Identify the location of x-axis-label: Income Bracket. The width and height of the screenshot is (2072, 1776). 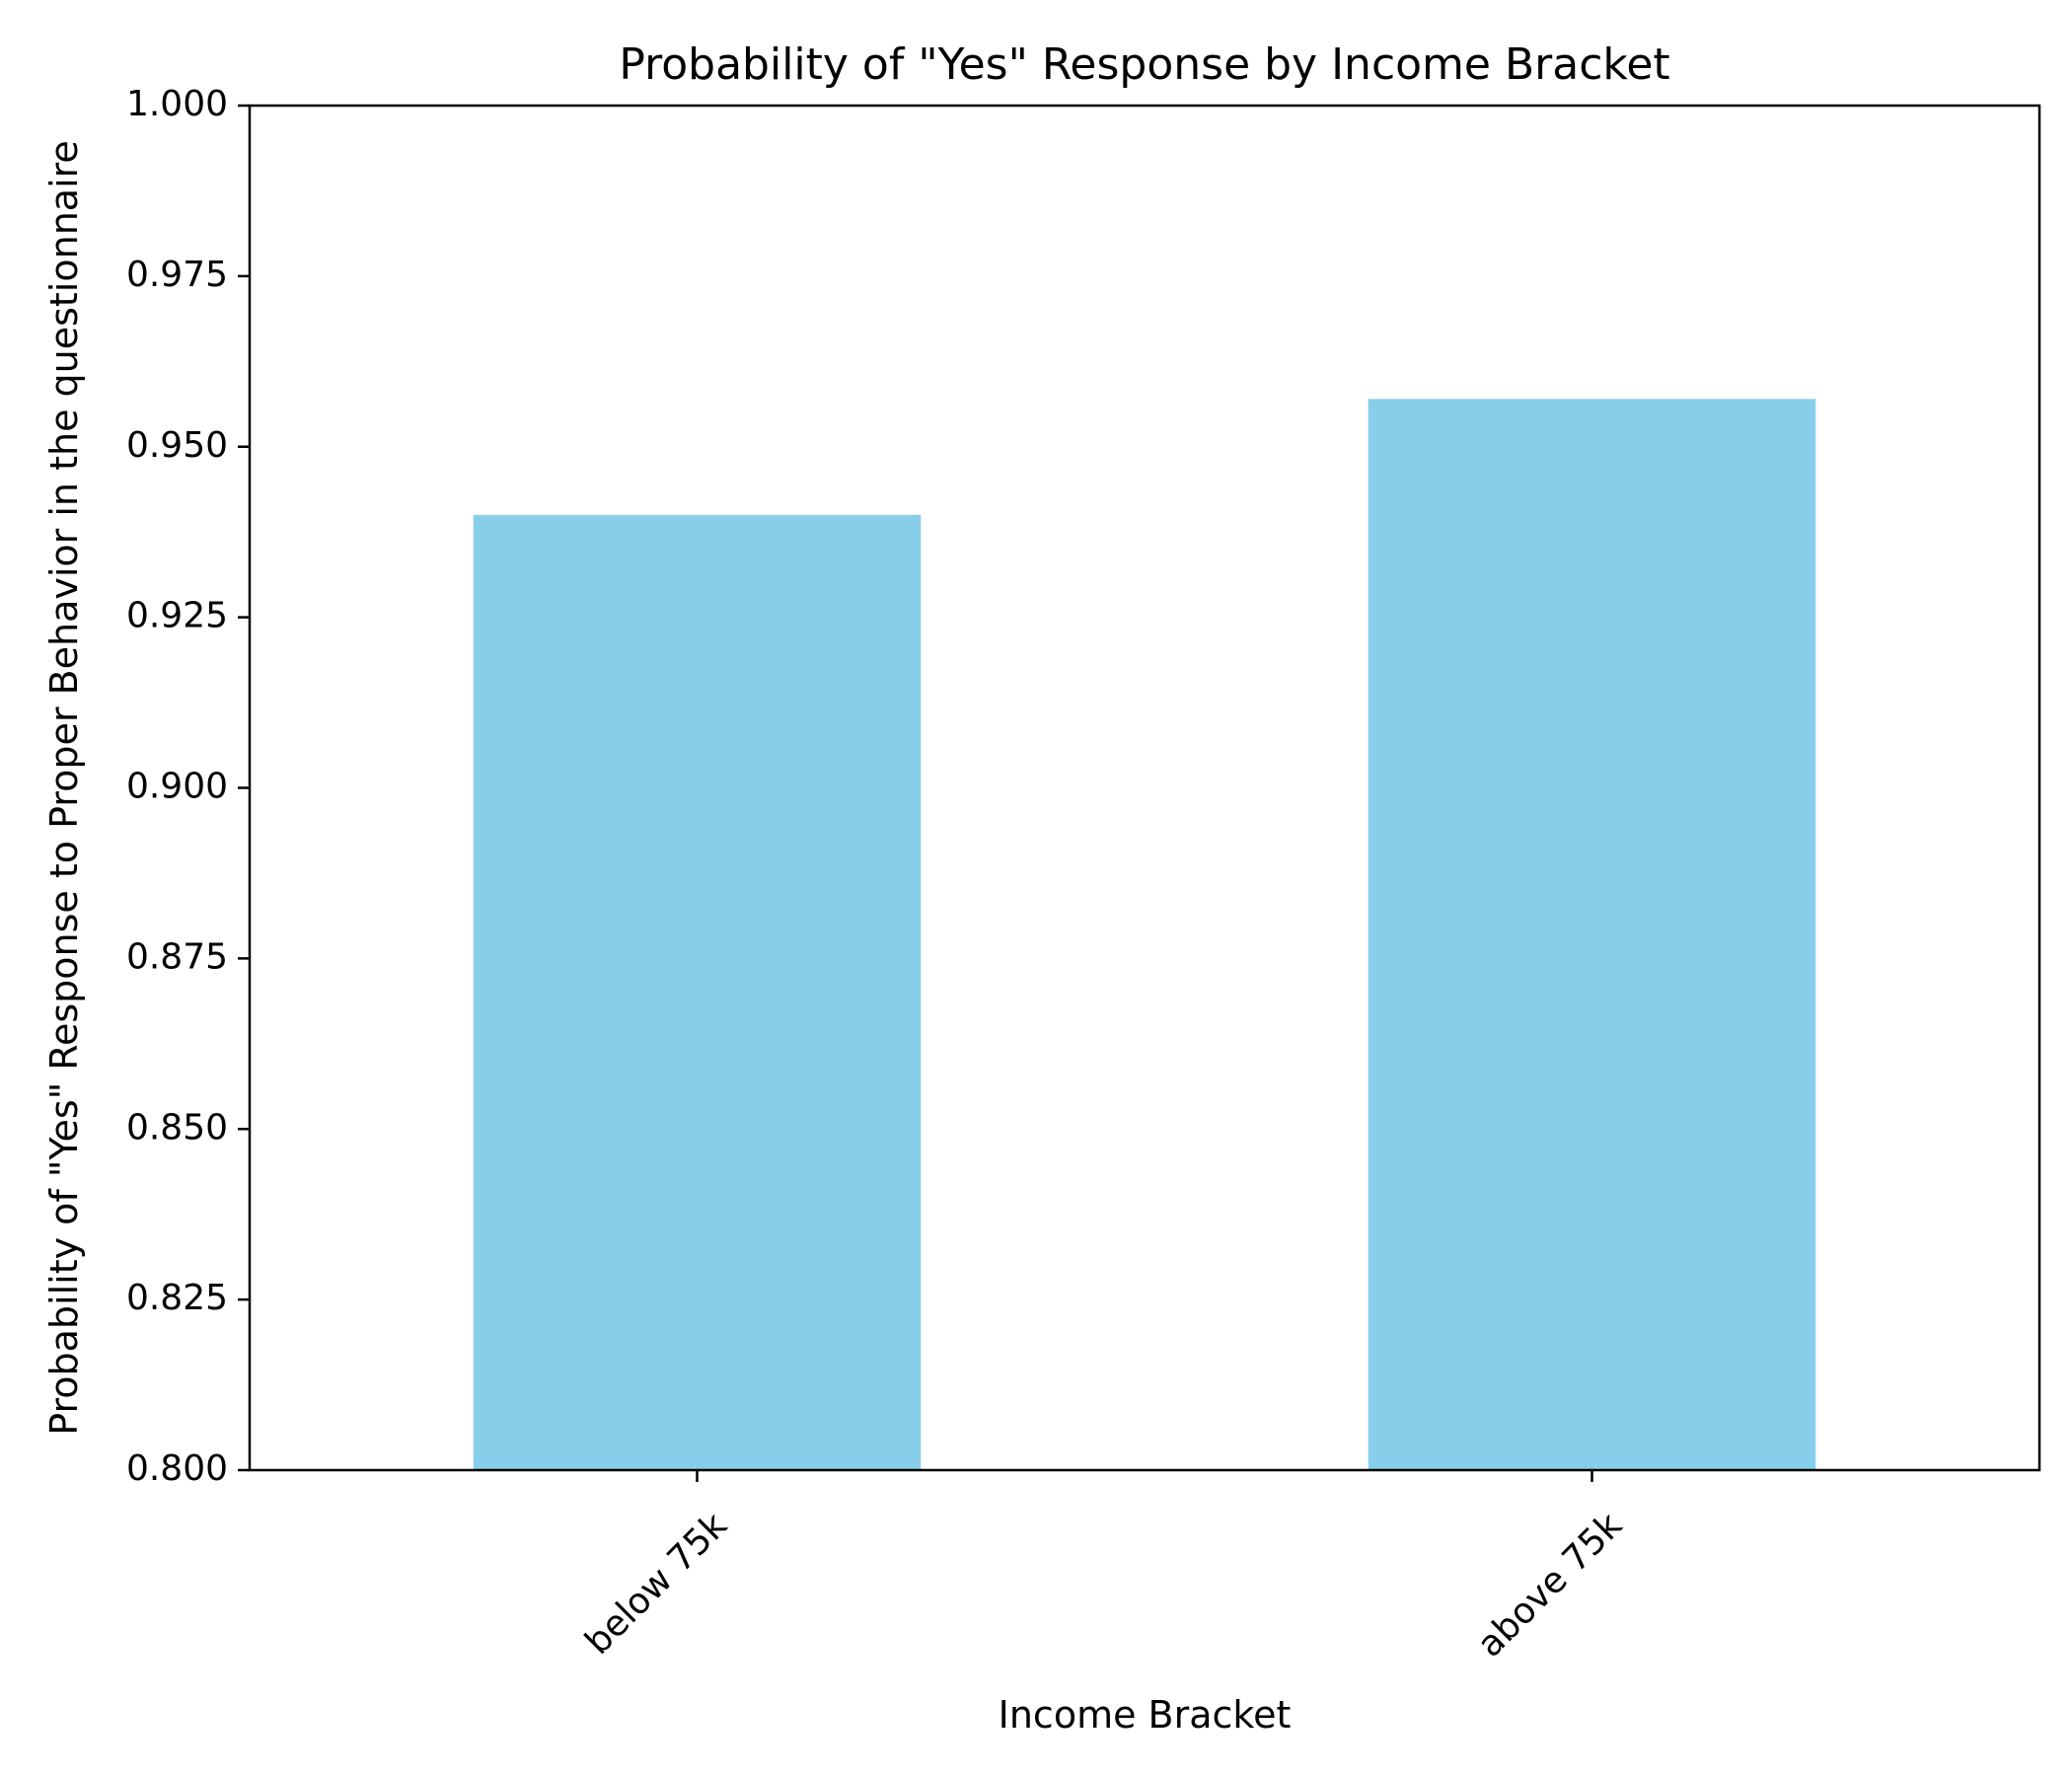
(1145, 1715).